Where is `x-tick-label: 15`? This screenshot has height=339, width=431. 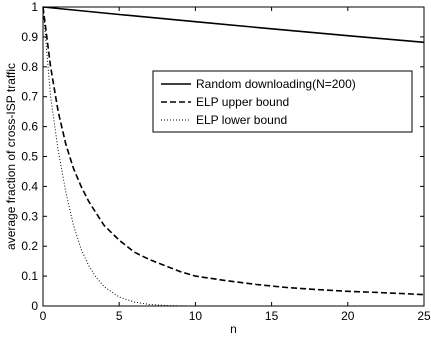
x-tick-label: 15 is located at coordinates (272, 316).